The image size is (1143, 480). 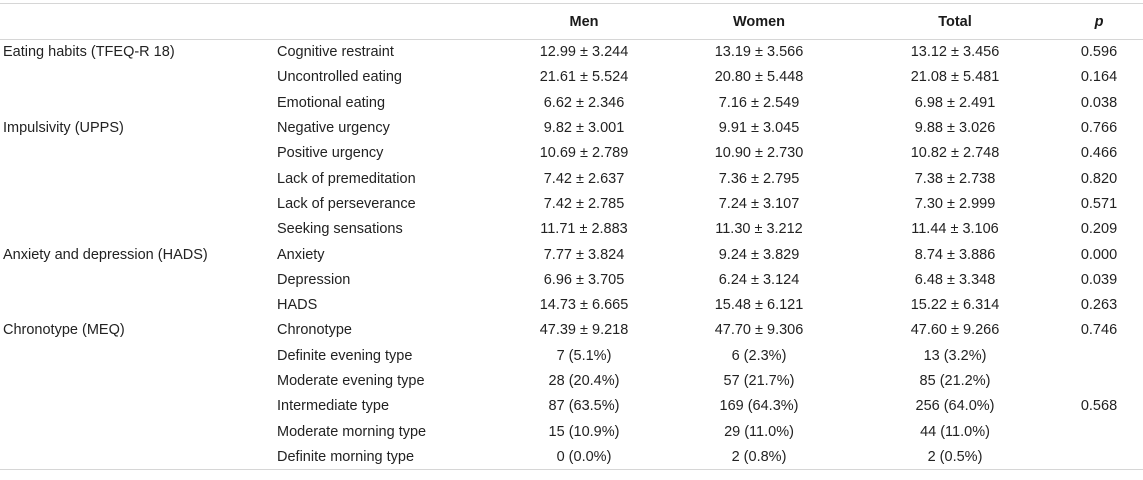 I want to click on cell-total: 9.88 ± 3.026, so click(x=955, y=128).